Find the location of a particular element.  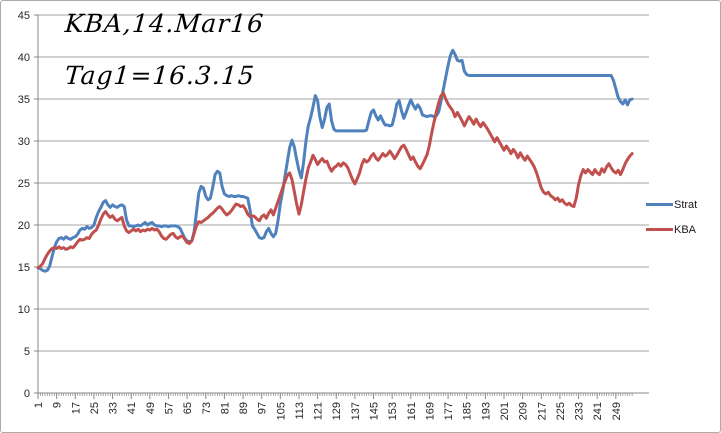

legend-item-kba: KBA is located at coordinates (682, 229).